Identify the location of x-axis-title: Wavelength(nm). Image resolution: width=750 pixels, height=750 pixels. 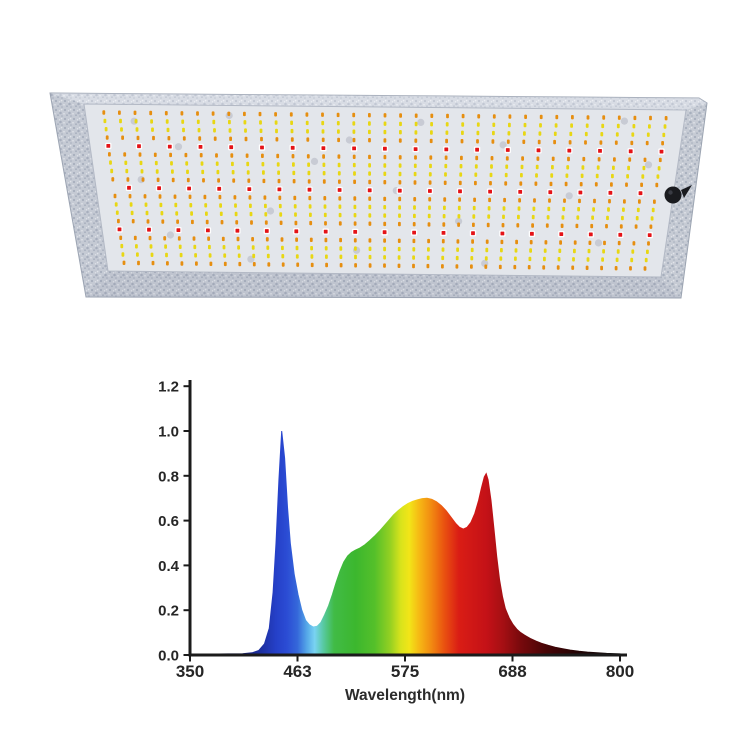
(405, 695).